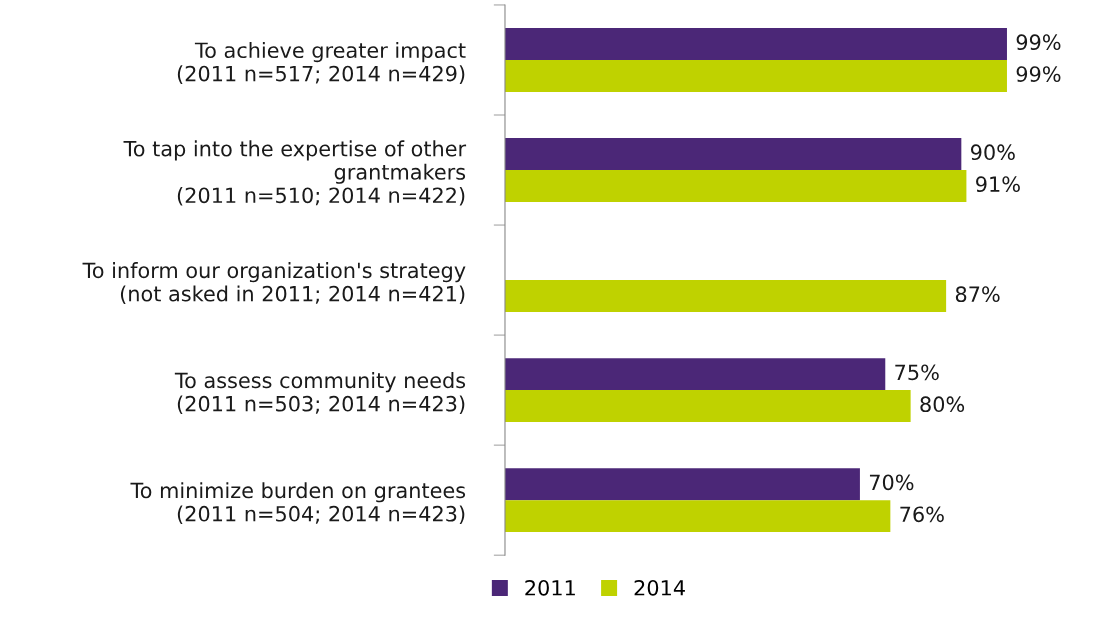  What do you see at coordinates (659, 587) in the screenshot?
I see `legend-label: 2014` at bounding box center [659, 587].